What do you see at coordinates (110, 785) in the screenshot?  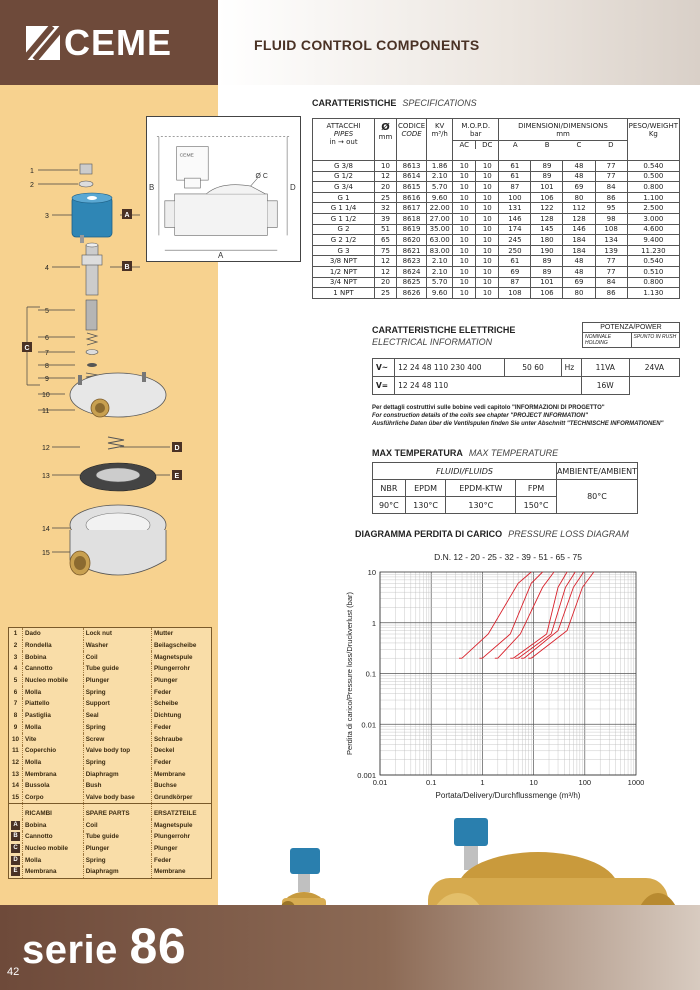 I see `parts-row: 14 Bussola Bush Buchse` at bounding box center [110, 785].